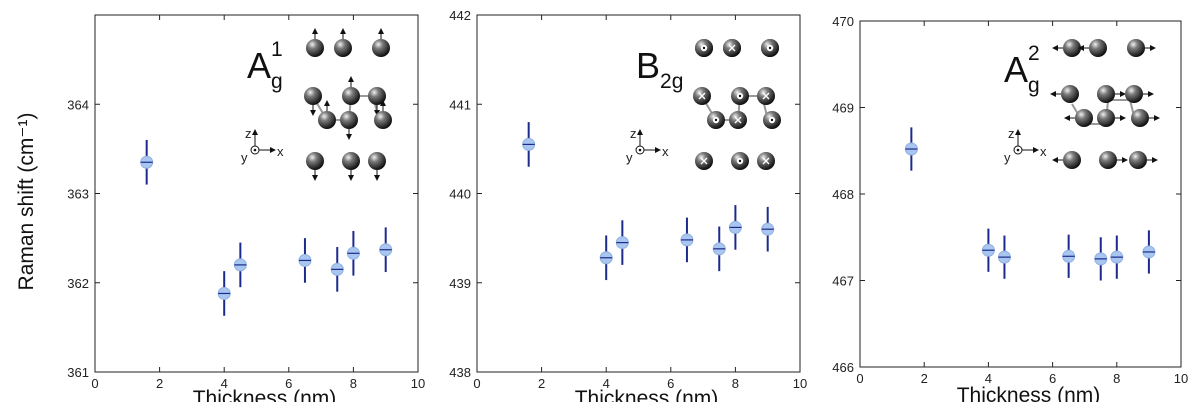 The image size is (1196, 402). I want to click on y-tick-label: 466, so click(843, 367).